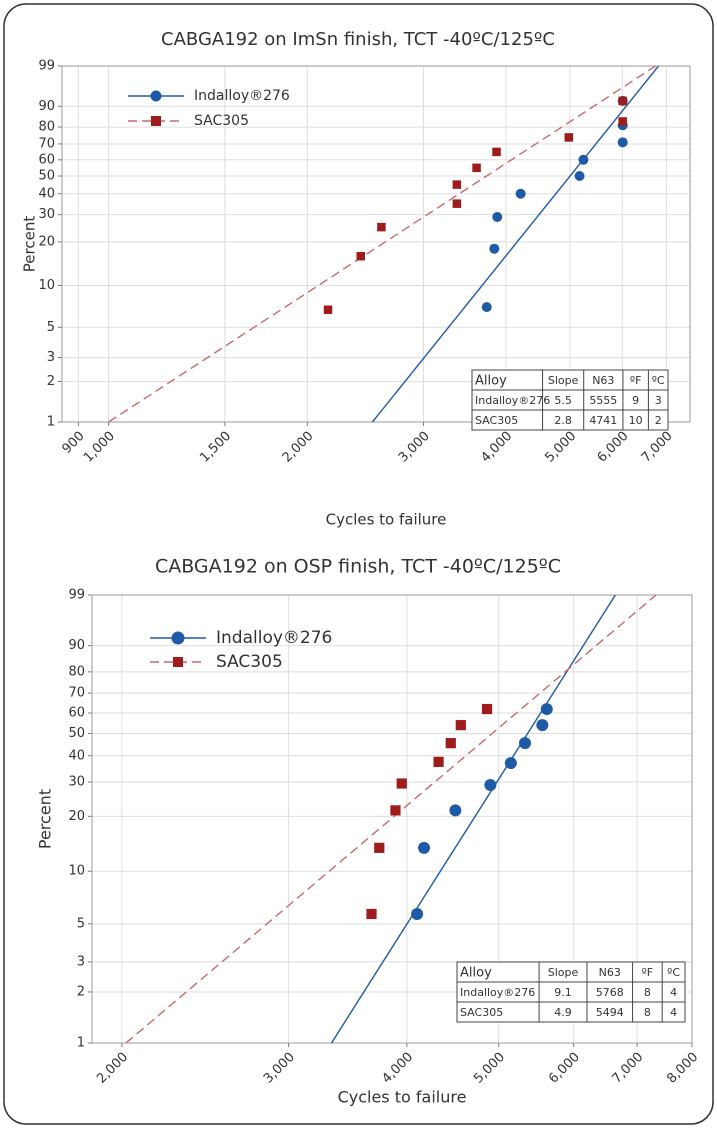  I want to click on y-tick-label: 60, so click(46, 159).